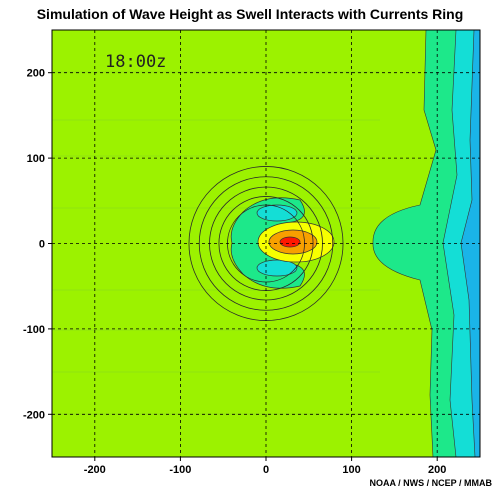  What do you see at coordinates (437, 470) in the screenshot?
I see `x-tick-label: 200` at bounding box center [437, 470].